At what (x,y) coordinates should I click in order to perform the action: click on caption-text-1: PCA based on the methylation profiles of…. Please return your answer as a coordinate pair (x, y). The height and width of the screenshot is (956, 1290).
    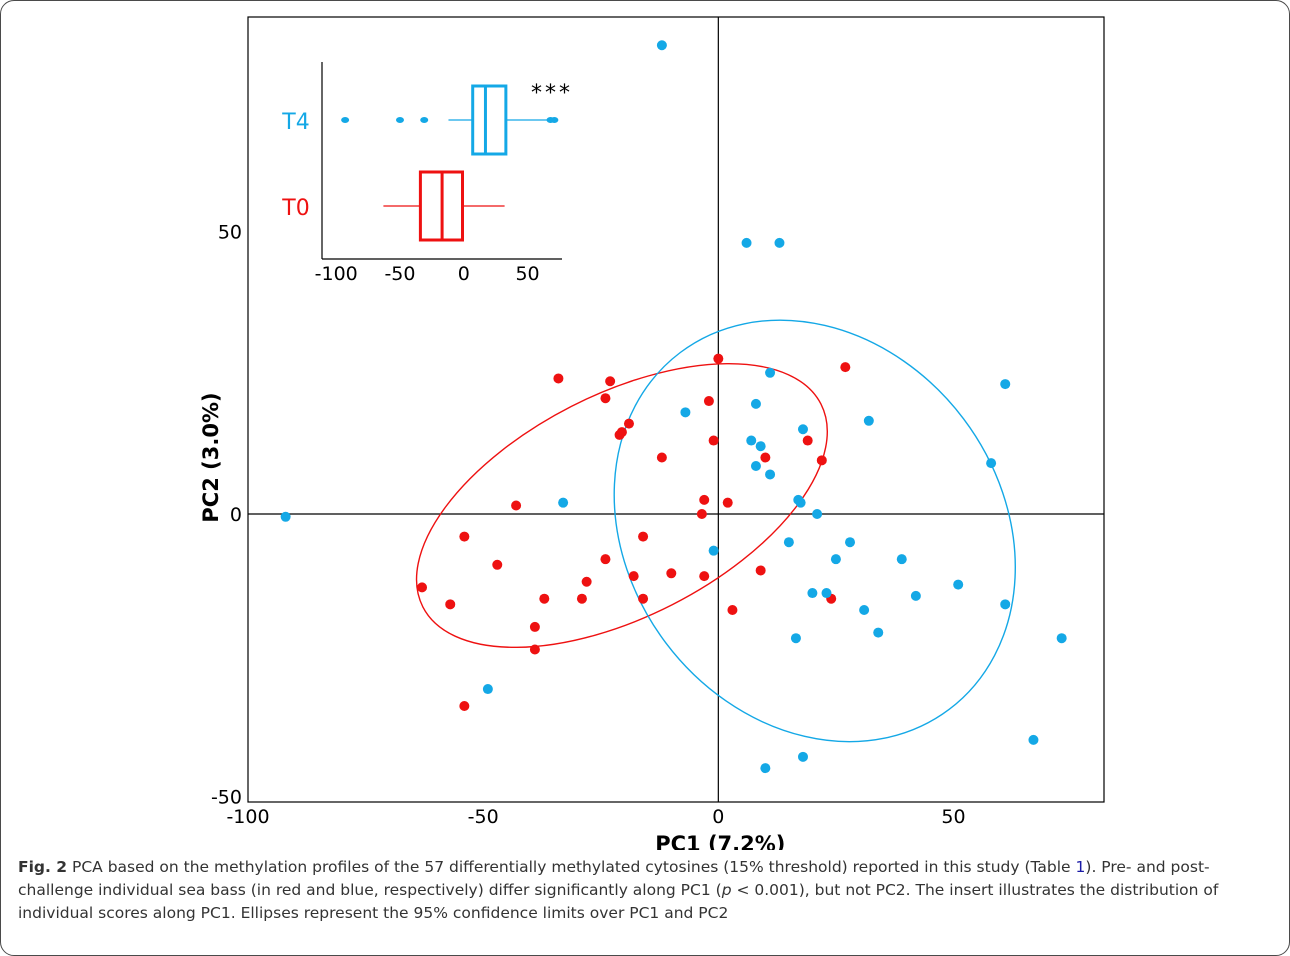
    Looking at the image, I should click on (571, 867).